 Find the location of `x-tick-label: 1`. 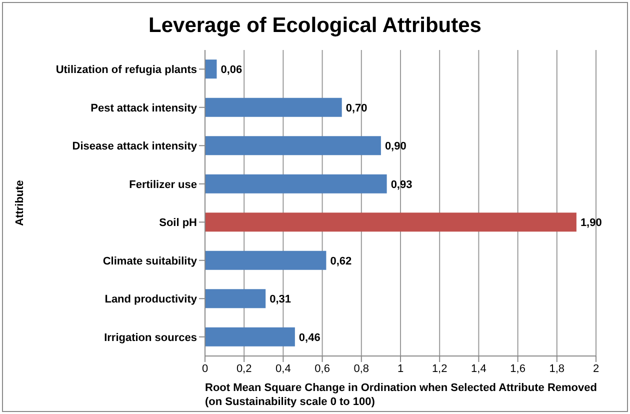

x-tick-label: 1 is located at coordinates (400, 368).